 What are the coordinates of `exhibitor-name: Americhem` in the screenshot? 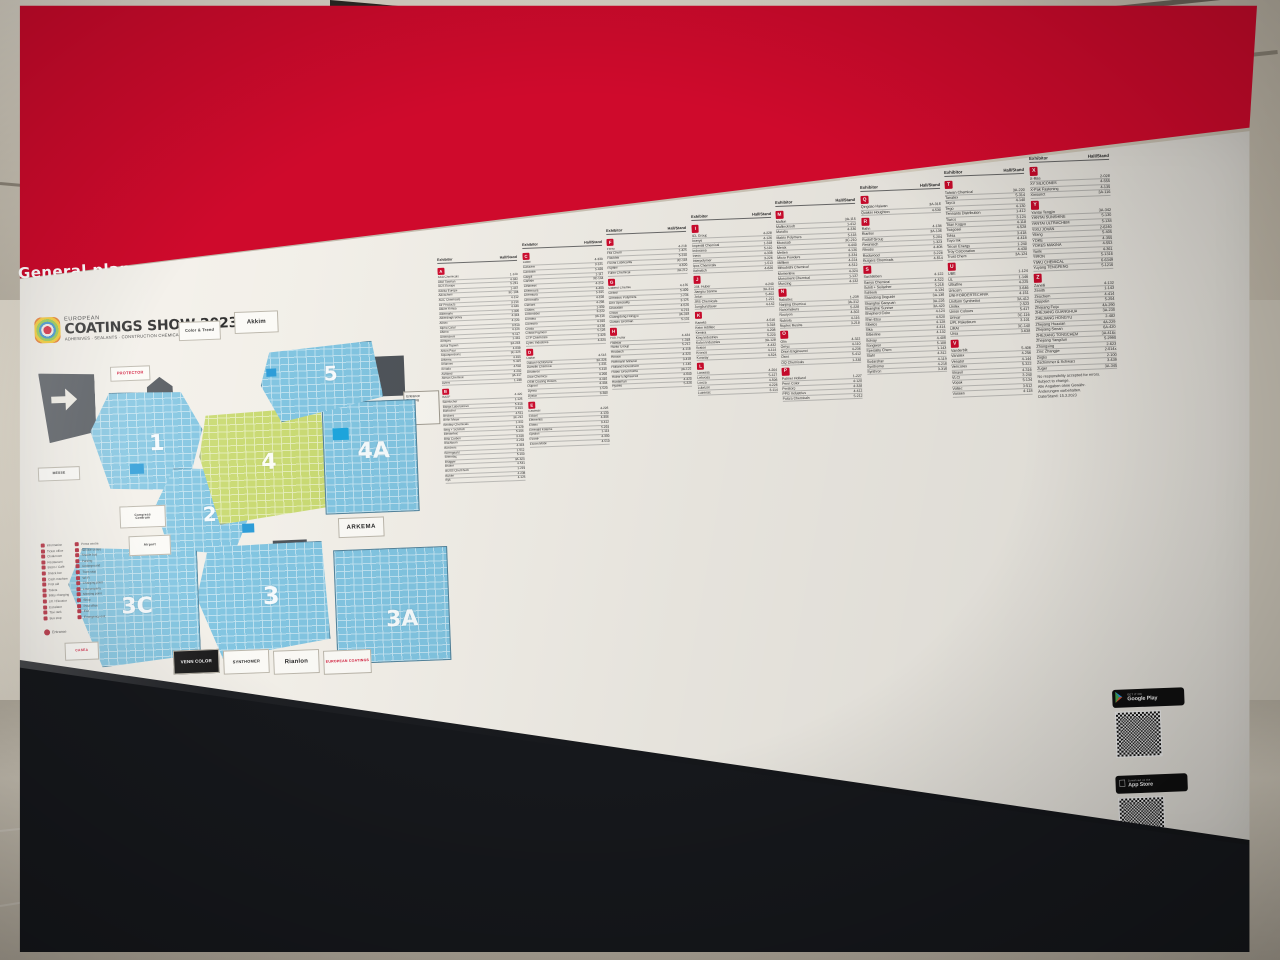 It's located at (447, 337).